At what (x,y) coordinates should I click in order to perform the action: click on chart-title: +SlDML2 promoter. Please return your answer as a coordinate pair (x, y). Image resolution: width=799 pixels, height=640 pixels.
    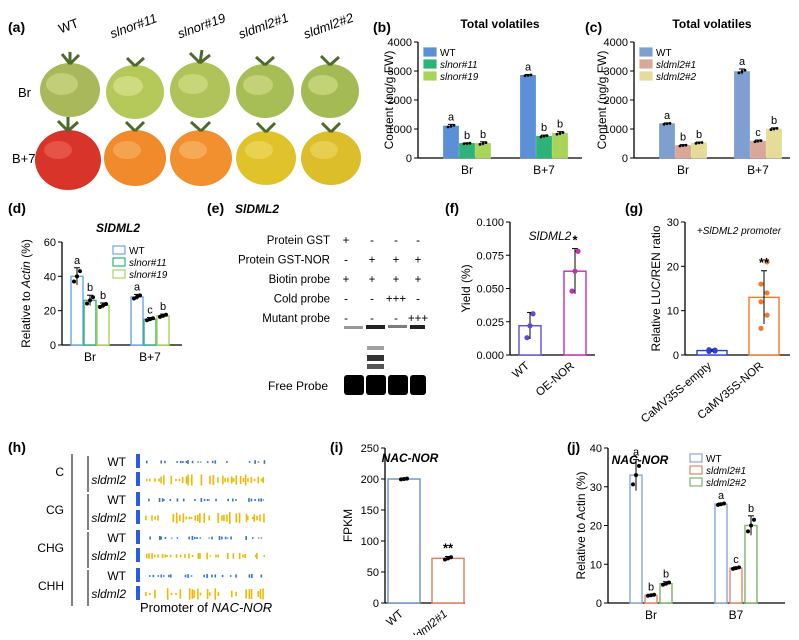
    Looking at the image, I should click on (739, 231).